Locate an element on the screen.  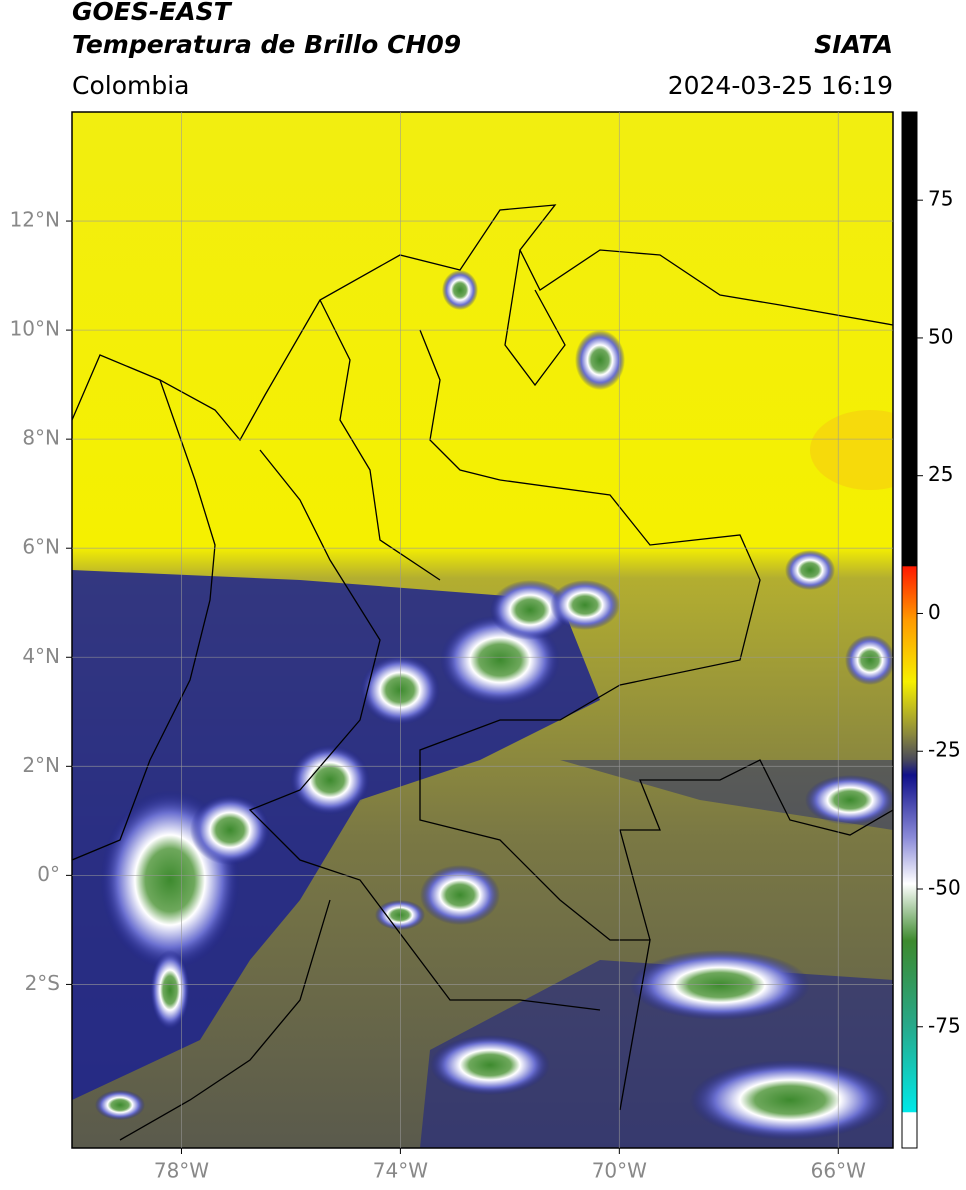
y-tick-label: 12°N is located at coordinates (35, 220).